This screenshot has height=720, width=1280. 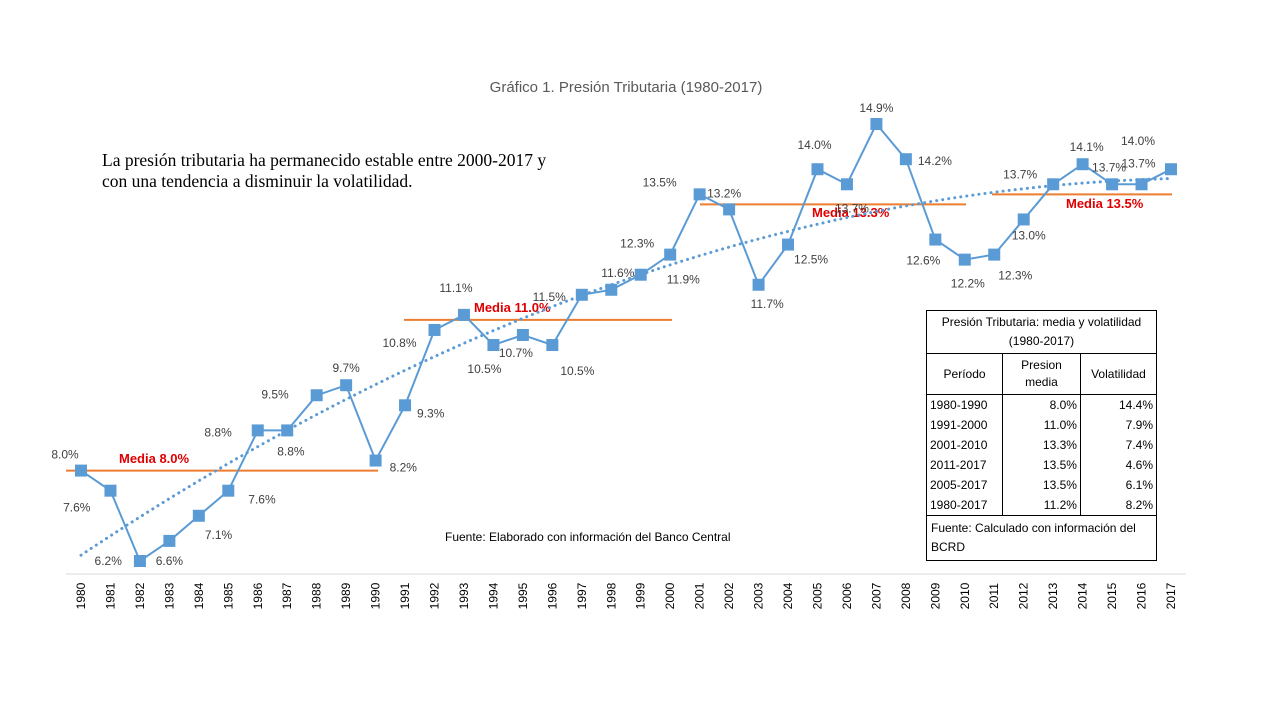 What do you see at coordinates (1041, 465) in the screenshot?
I see `table-row: 2011-2017 13.5% 4.6%` at bounding box center [1041, 465].